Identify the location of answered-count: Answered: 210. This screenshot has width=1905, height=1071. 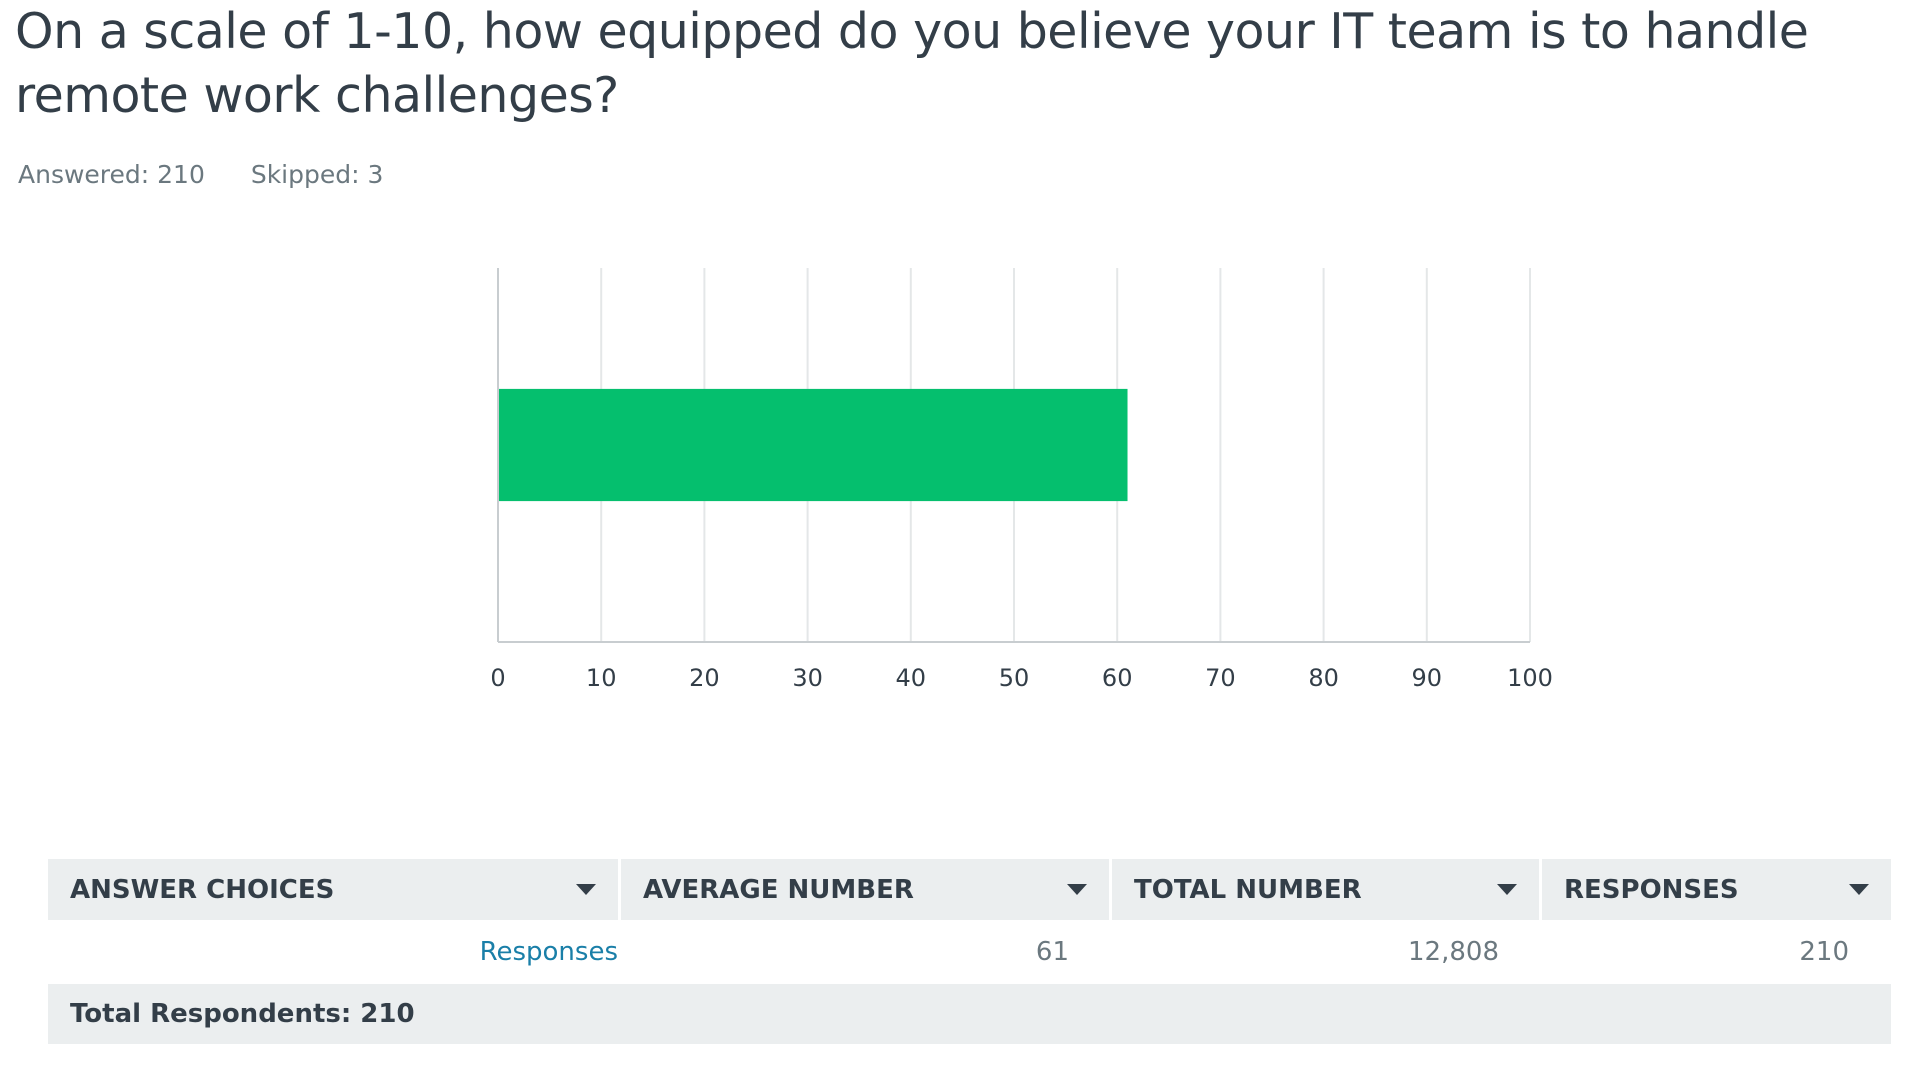
(111, 174).